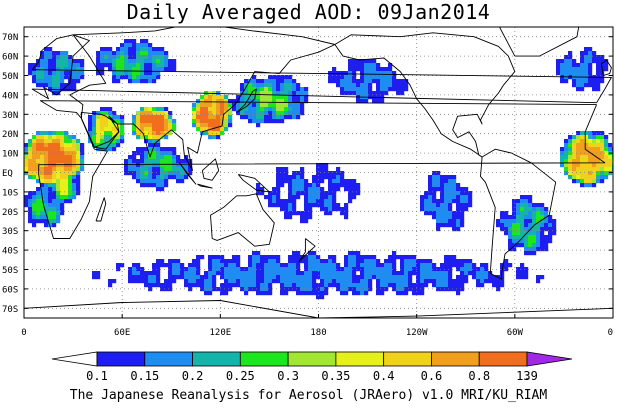  Describe the element at coordinates (549, 359) in the screenshot. I see `colorbar-over-triangle` at that location.